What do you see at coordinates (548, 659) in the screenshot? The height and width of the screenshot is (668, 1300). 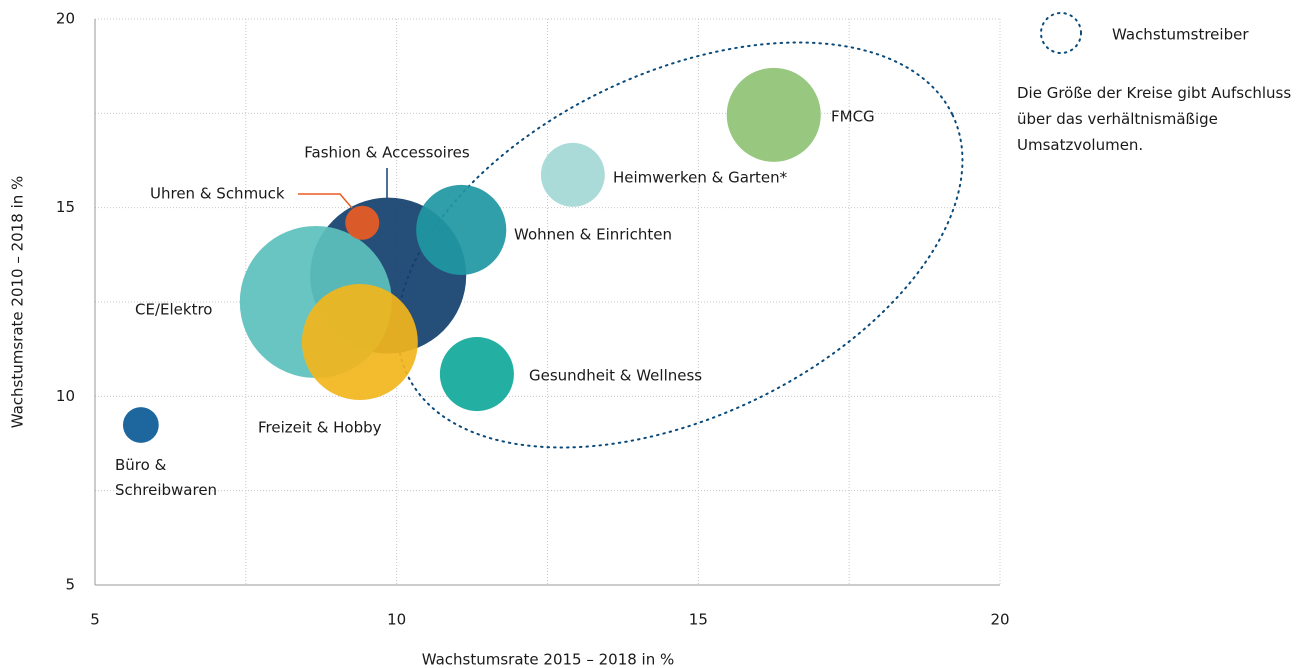 I see `x-axis-label: Wachstumsrate 2015 – 2018 in %` at bounding box center [548, 659].